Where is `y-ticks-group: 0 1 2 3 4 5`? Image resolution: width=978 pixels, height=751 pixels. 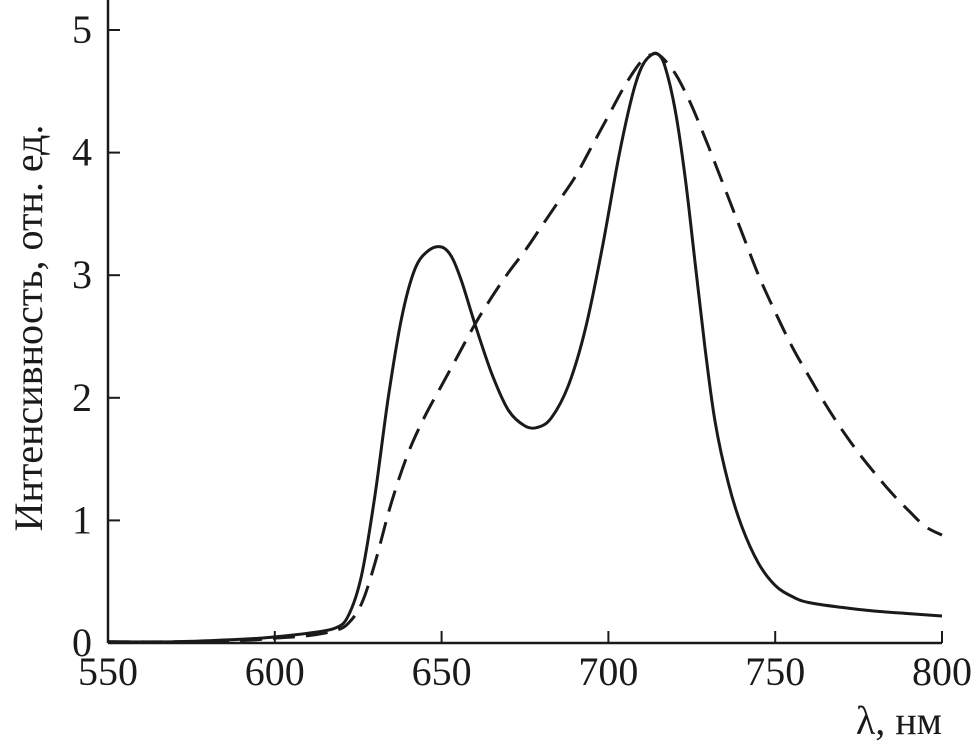
y-ticks-group: 0 1 2 3 4 5 is located at coordinates (96, 336).